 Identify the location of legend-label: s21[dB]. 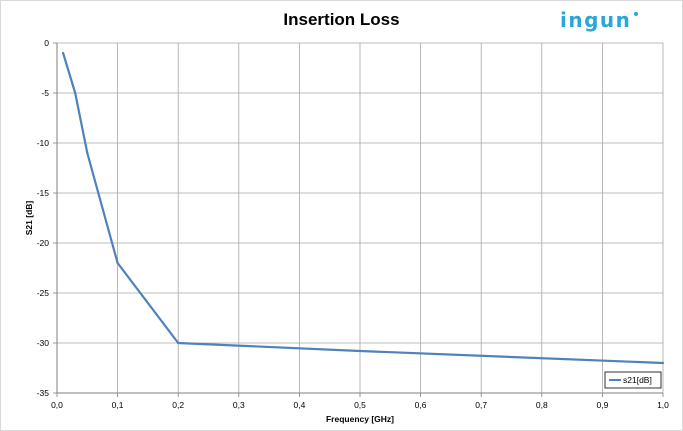
(637, 380).